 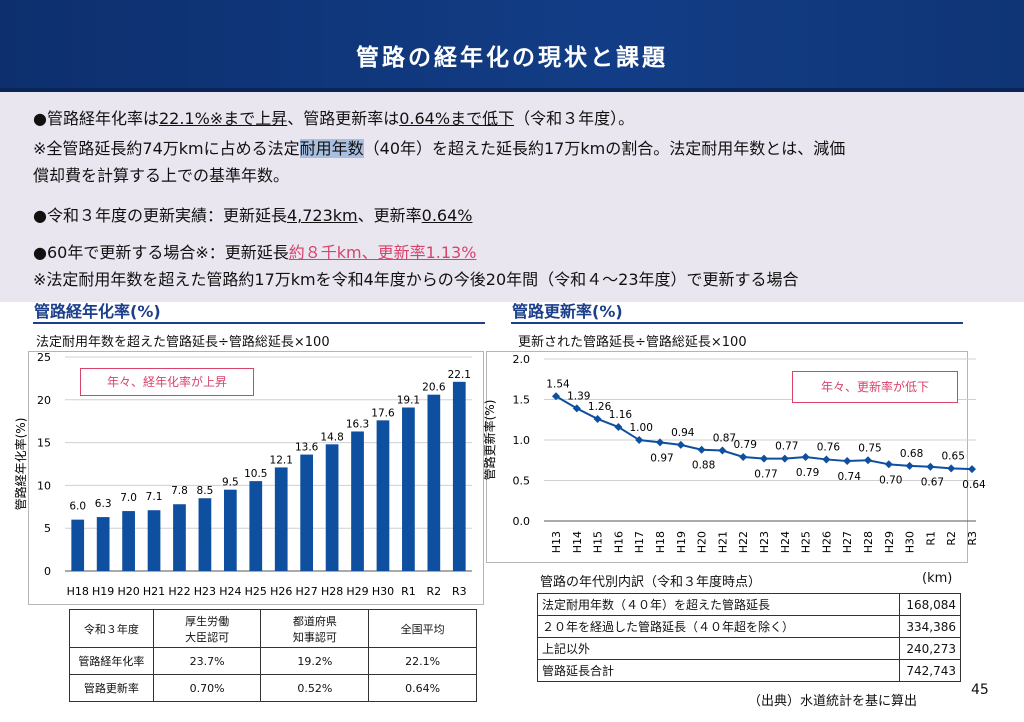 What do you see at coordinates (315, 688) in the screenshot?
I see `table-cell: 0.52%` at bounding box center [315, 688].